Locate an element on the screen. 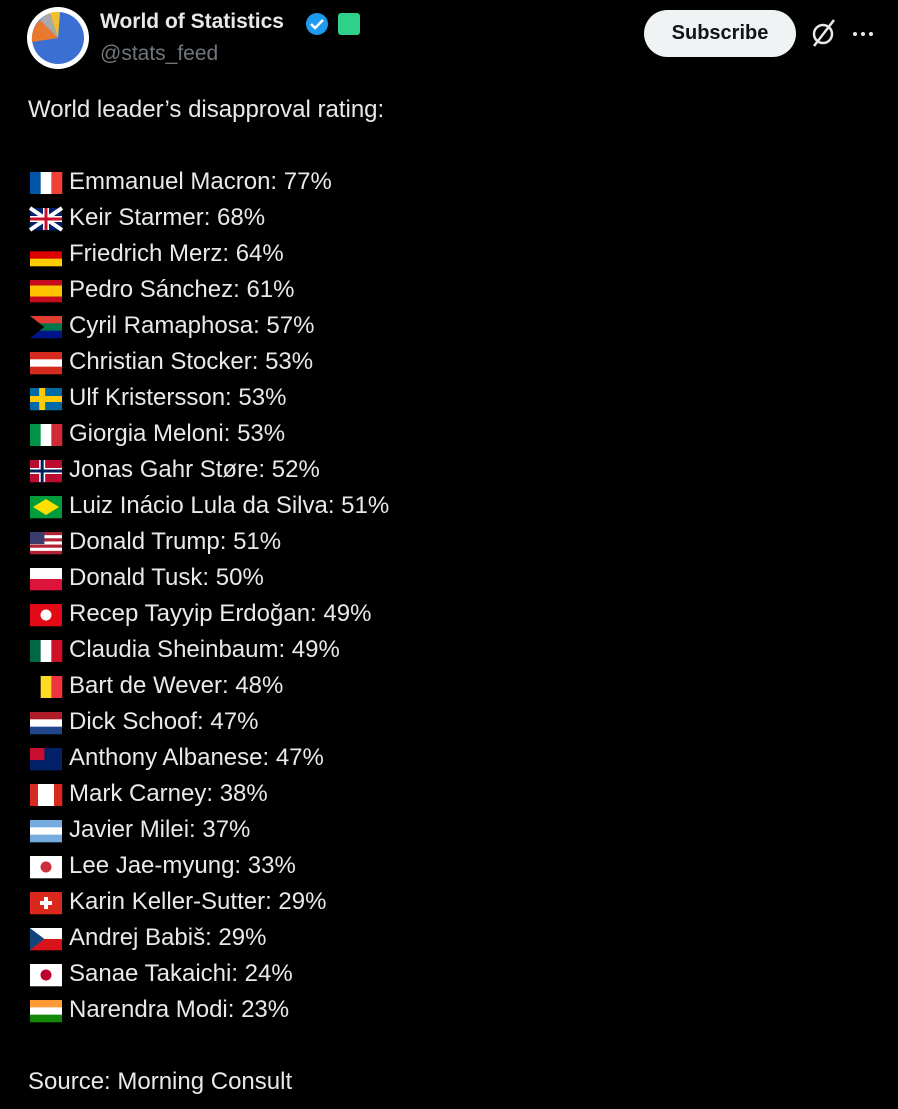 The width and height of the screenshot is (898, 1109). author-name: World of Statistics is located at coordinates (192, 21).